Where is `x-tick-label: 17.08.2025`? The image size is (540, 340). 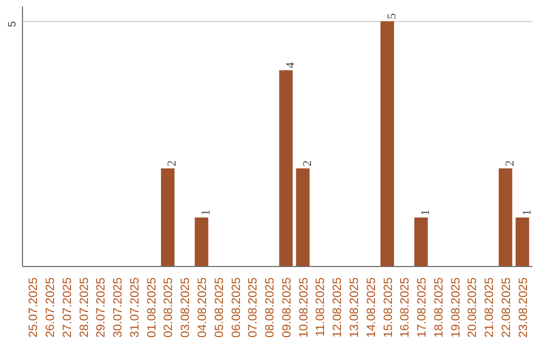
x-tick-label: 17.08.2025 is located at coordinates (421, 307).